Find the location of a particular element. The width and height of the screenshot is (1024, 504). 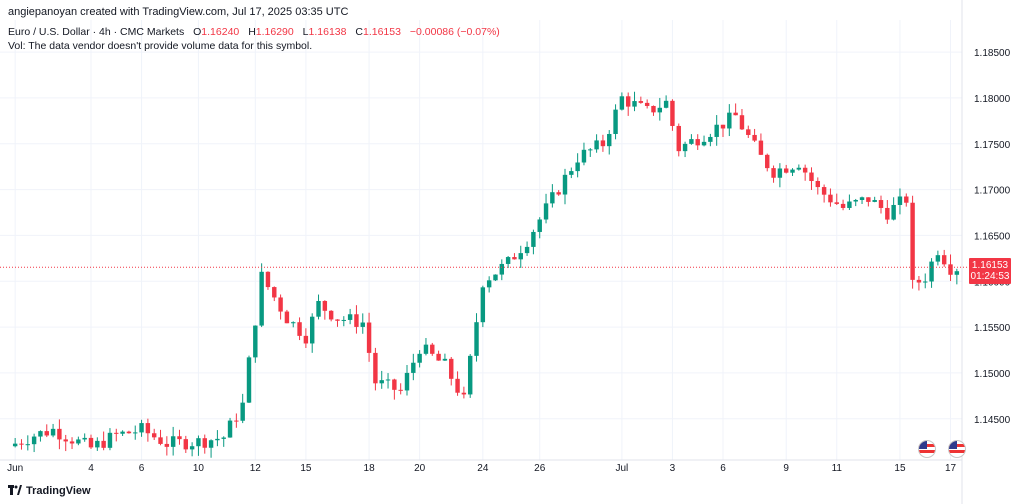

tradingview-logo: TradingView is located at coordinates (49, 491).